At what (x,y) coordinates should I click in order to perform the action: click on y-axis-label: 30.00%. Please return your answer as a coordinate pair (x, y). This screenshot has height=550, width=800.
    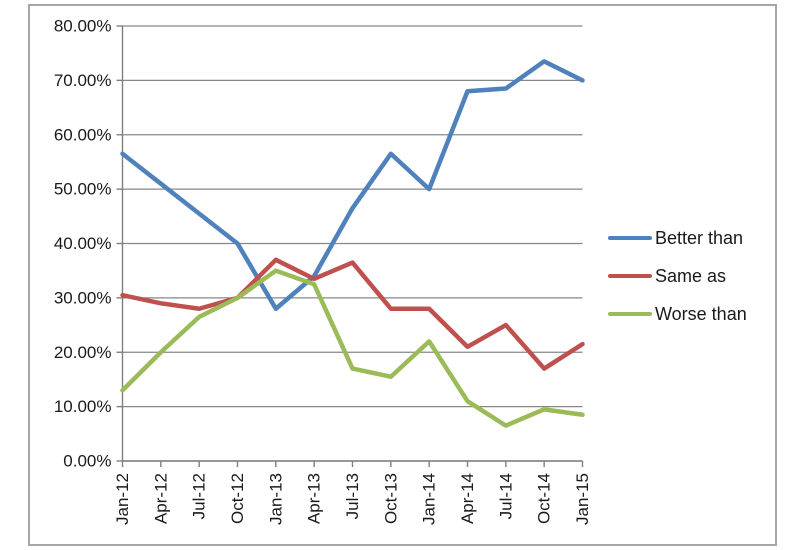
    Looking at the image, I should click on (83, 297).